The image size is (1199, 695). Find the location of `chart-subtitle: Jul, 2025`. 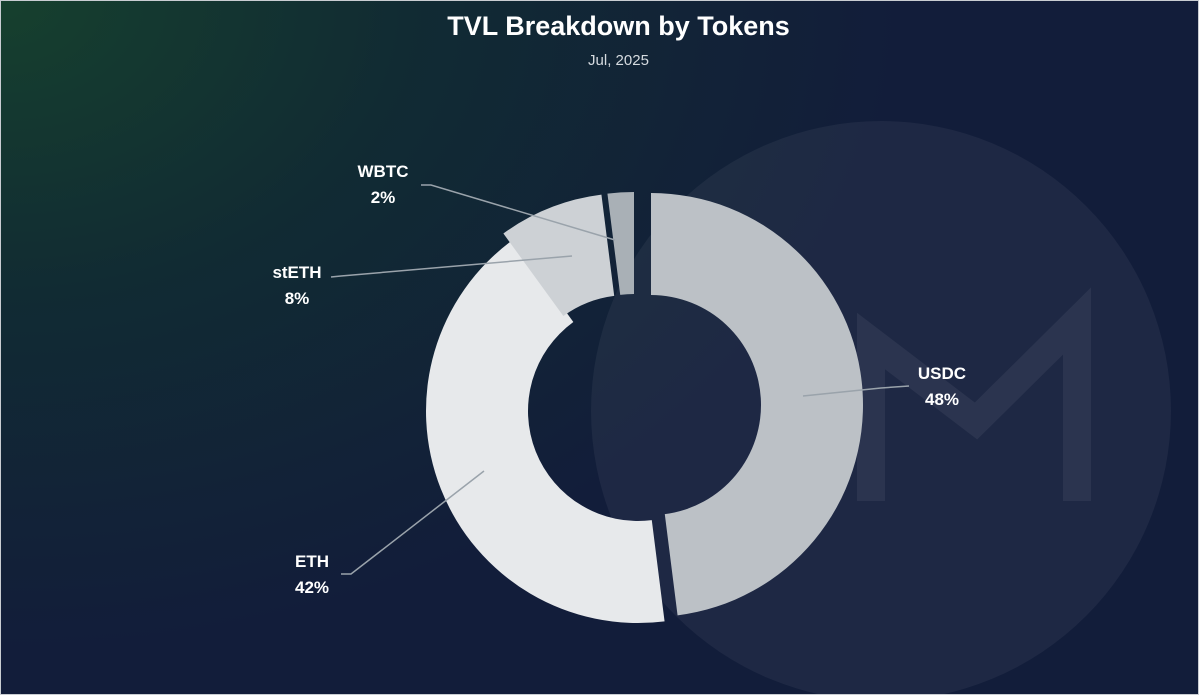

chart-subtitle: Jul, 2025 is located at coordinates (618, 60).